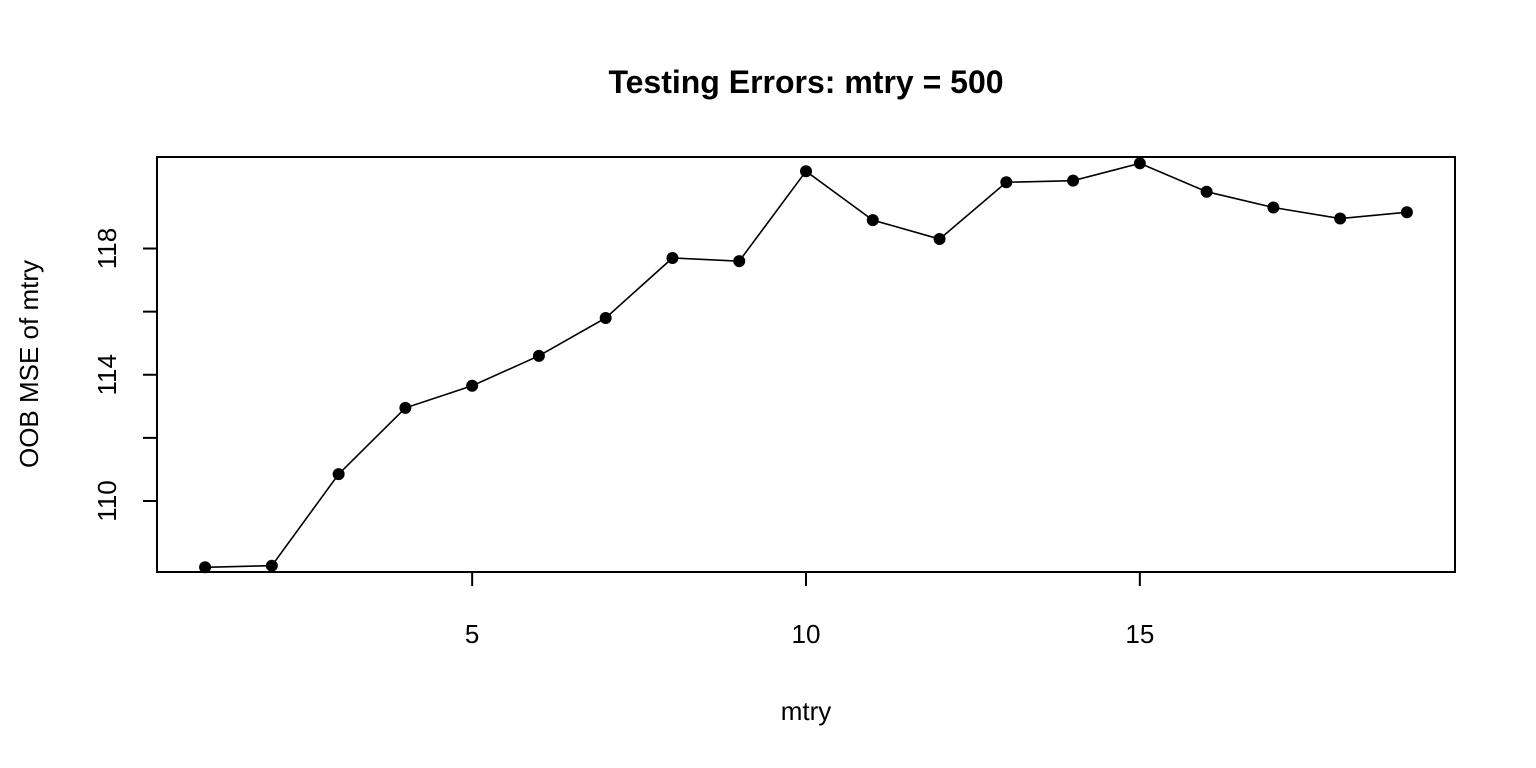 Image resolution: width=1536 pixels, height=768 pixels. Describe the element at coordinates (806, 711) in the screenshot. I see `x-axis-label: mtry` at that location.